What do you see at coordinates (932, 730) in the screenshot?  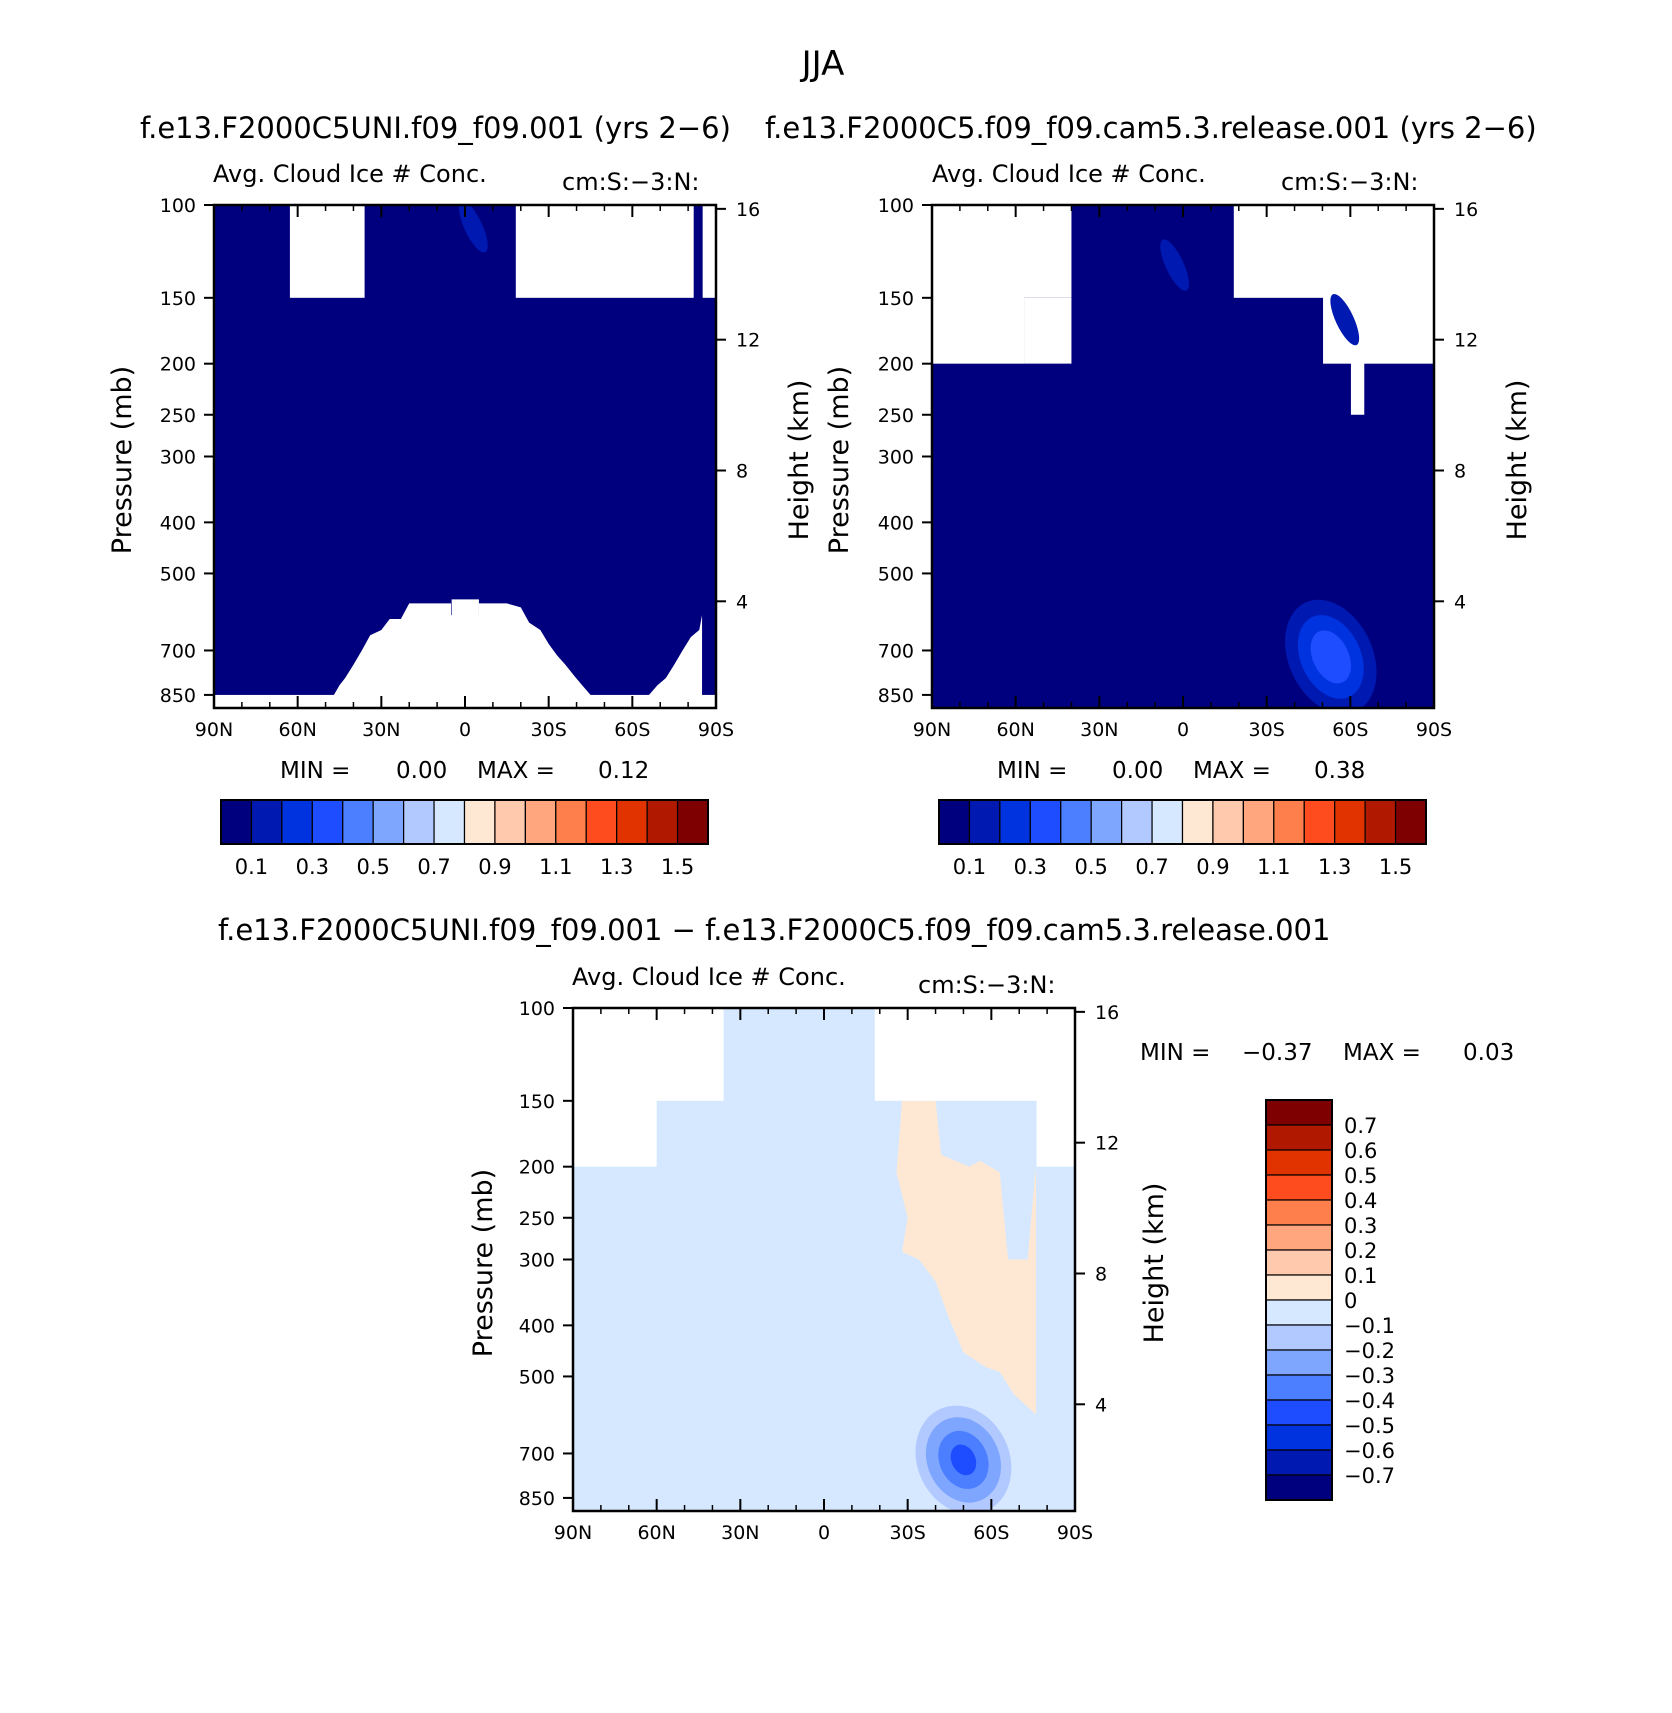 I see `x-tick-label: 90N` at bounding box center [932, 730].